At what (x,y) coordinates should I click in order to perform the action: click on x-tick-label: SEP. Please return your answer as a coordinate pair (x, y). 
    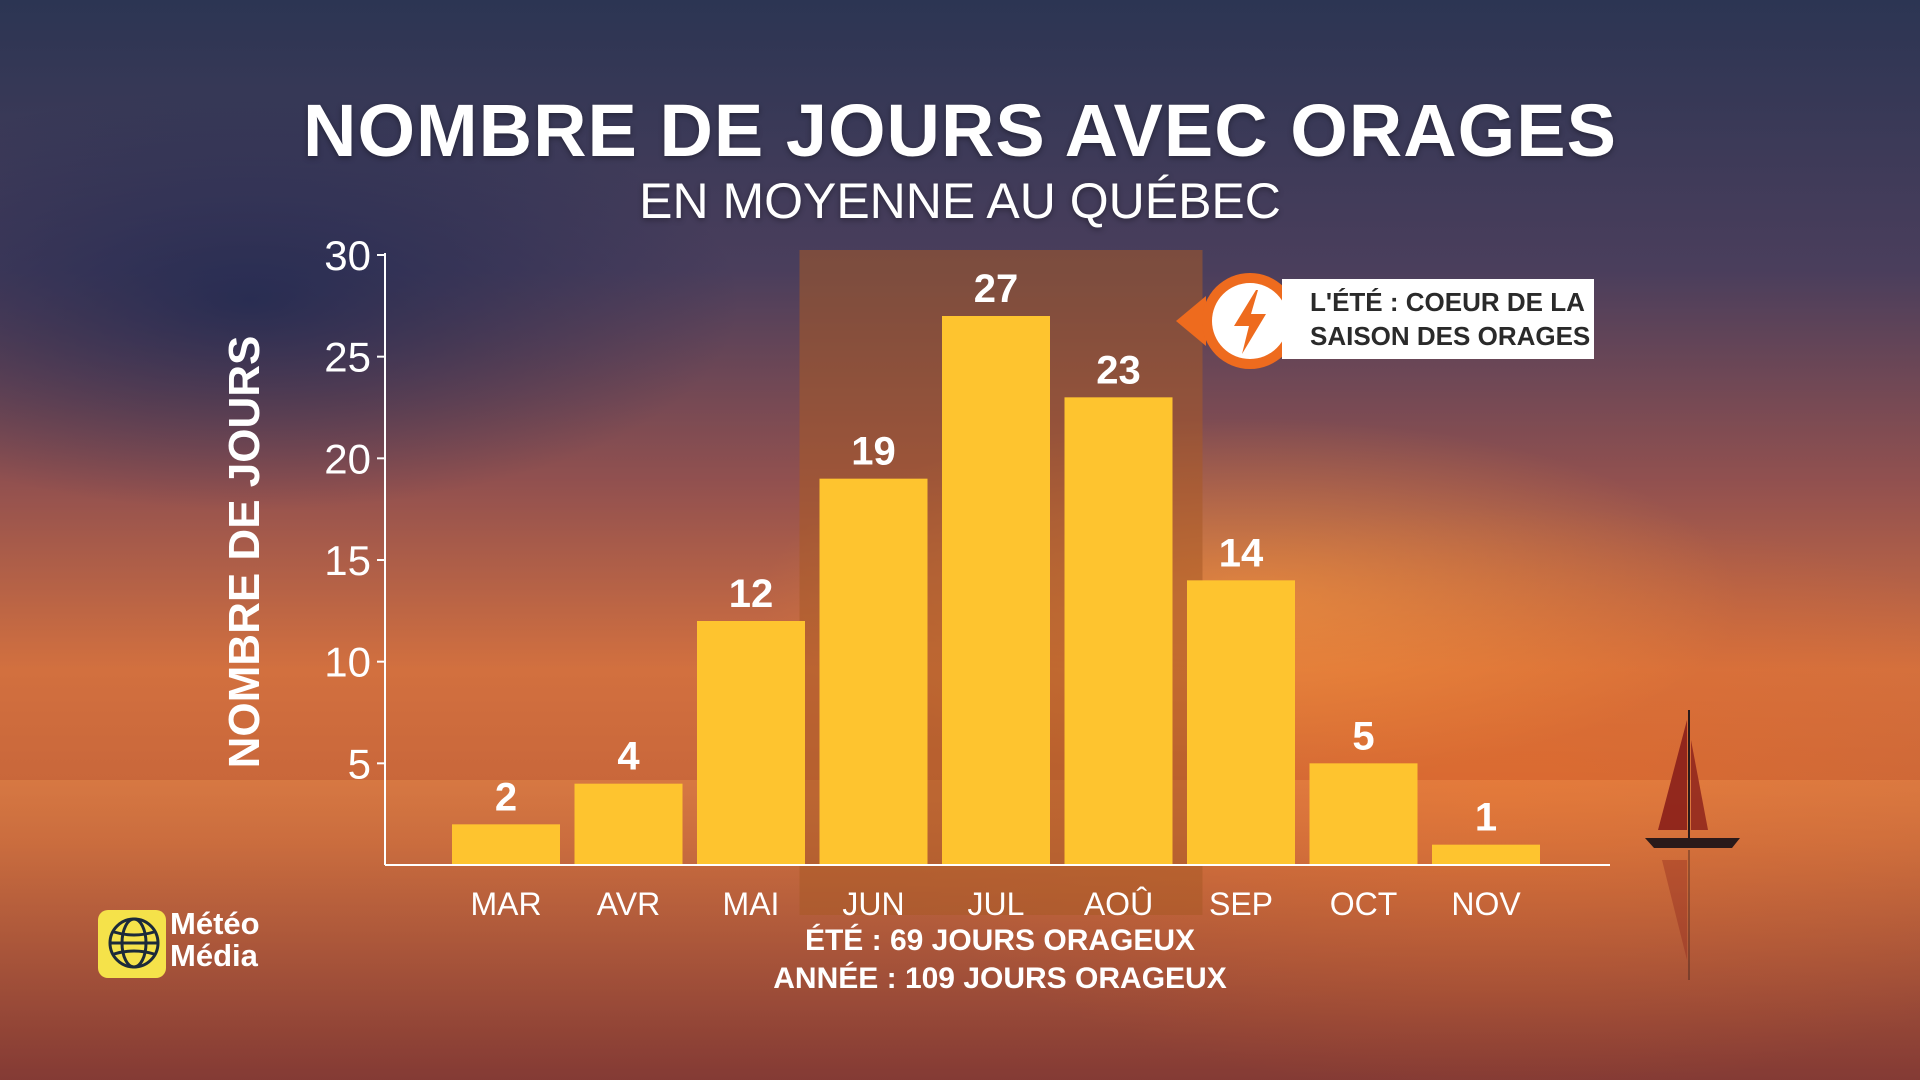
    Looking at the image, I should click on (1241, 904).